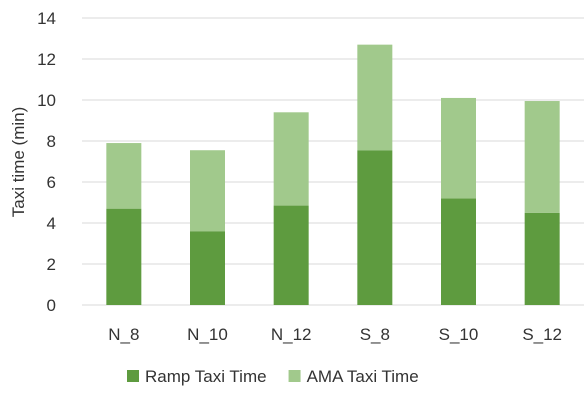  What do you see at coordinates (51, 264) in the screenshot?
I see `y-tick-label: 2` at bounding box center [51, 264].